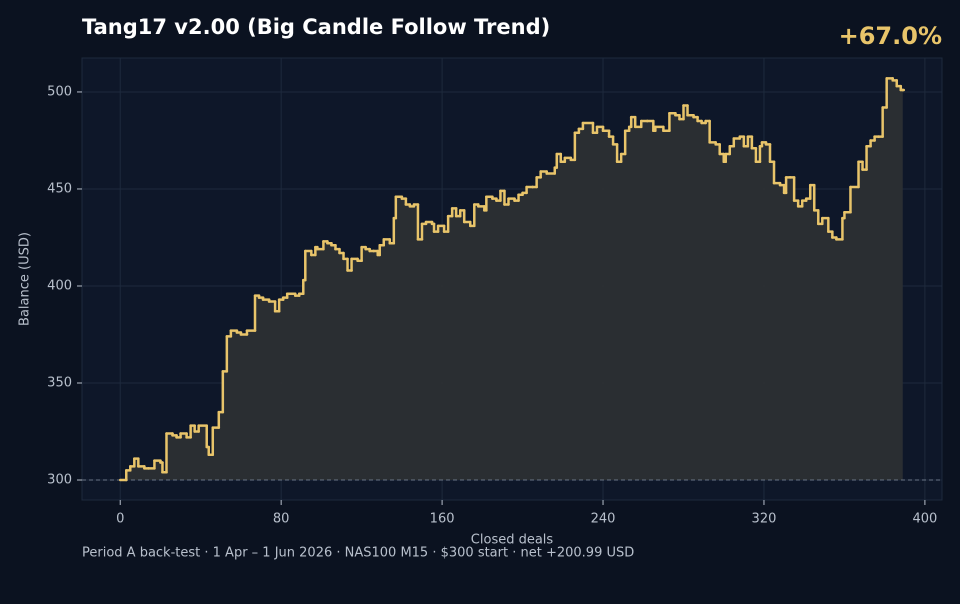 The height and width of the screenshot is (604, 960). I want to click on y-axis-label: Balance (USD), so click(25, 279).